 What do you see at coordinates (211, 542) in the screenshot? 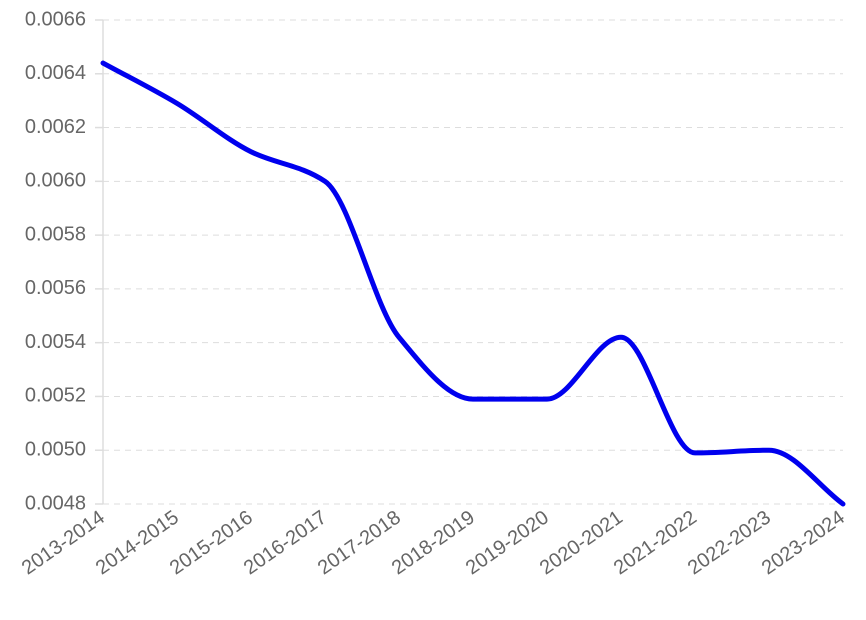
I see `x-tick-label: 2015-2016` at bounding box center [211, 542].